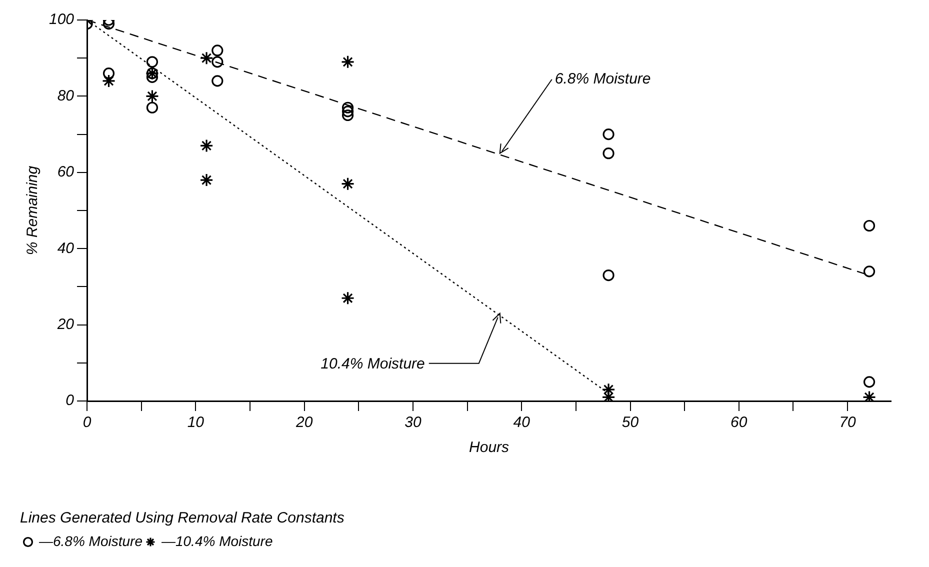 This screenshot has width=929, height=567. Describe the element at coordinates (372, 364) in the screenshot. I see `annotation: 10.4% Moisture` at that location.